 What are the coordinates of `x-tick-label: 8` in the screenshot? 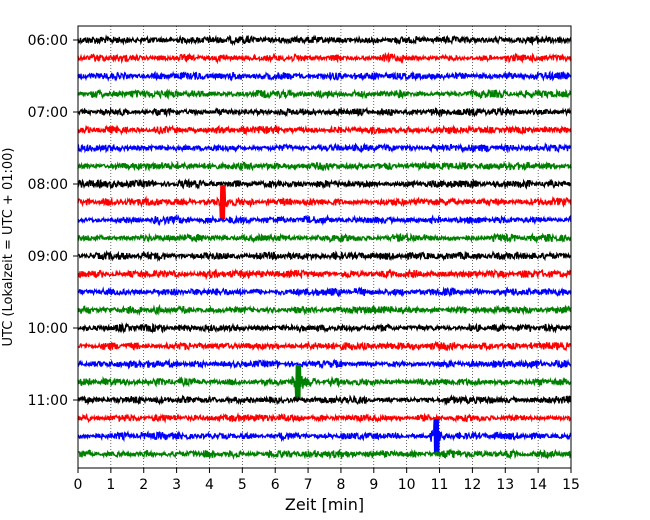 It's located at (340, 485).